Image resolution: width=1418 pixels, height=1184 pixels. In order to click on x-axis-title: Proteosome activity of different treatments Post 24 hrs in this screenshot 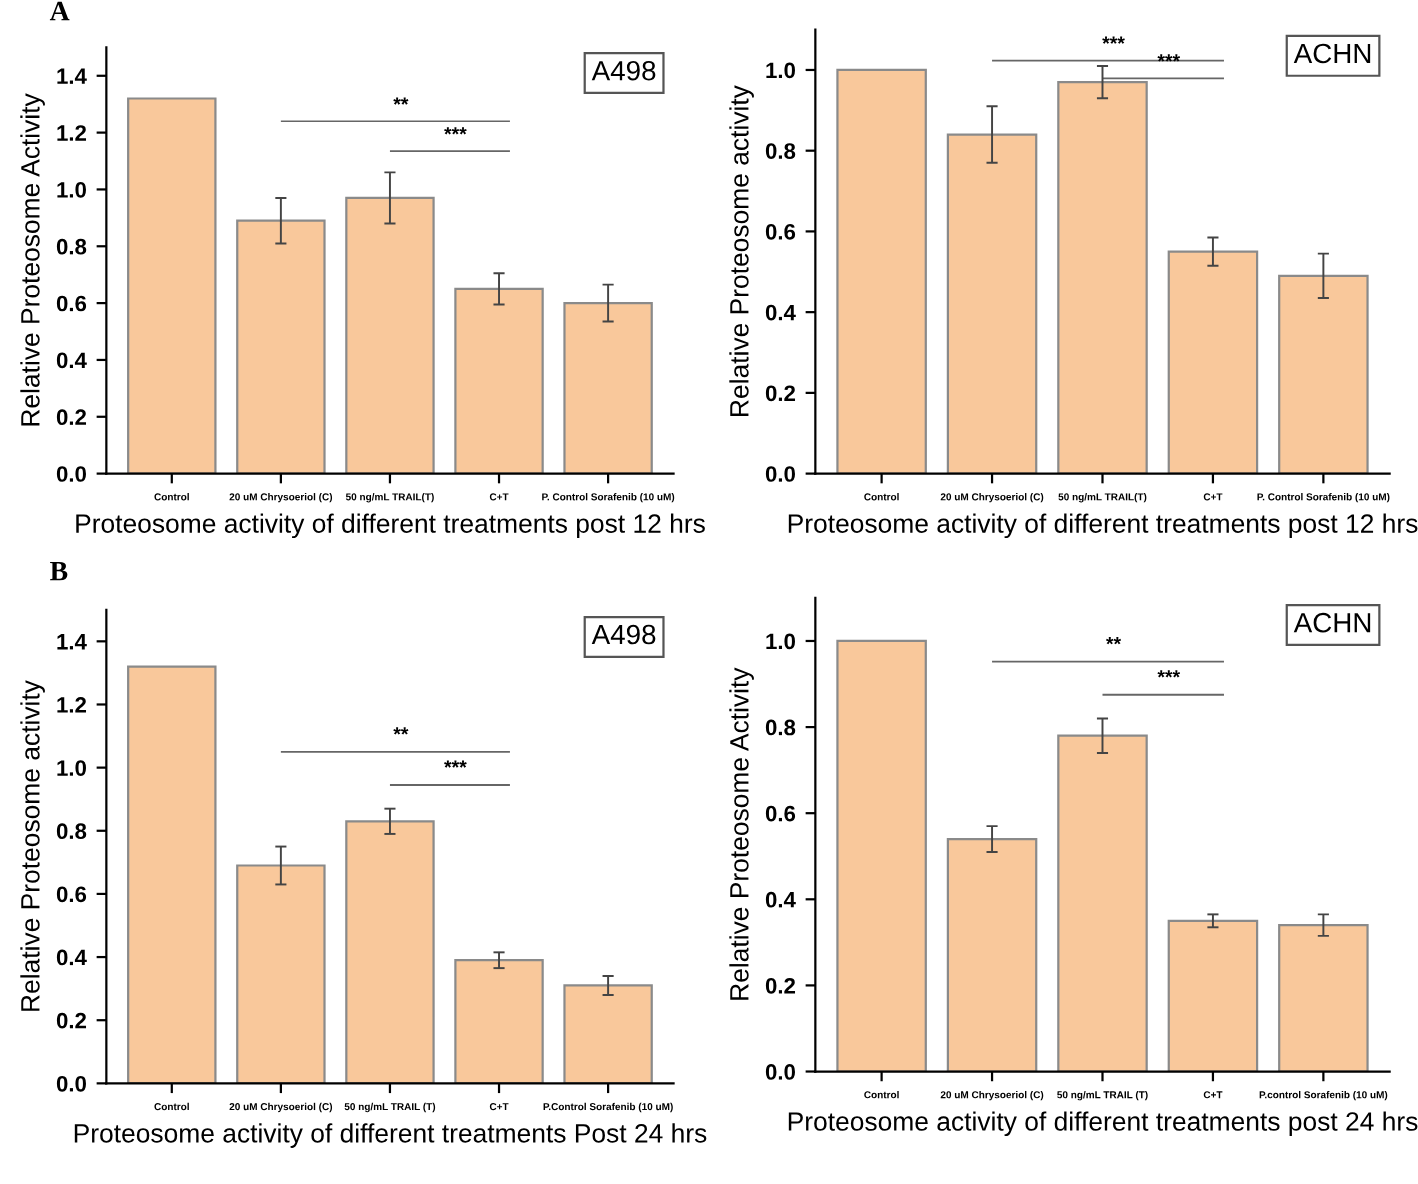, I will do `click(390, 1135)`.